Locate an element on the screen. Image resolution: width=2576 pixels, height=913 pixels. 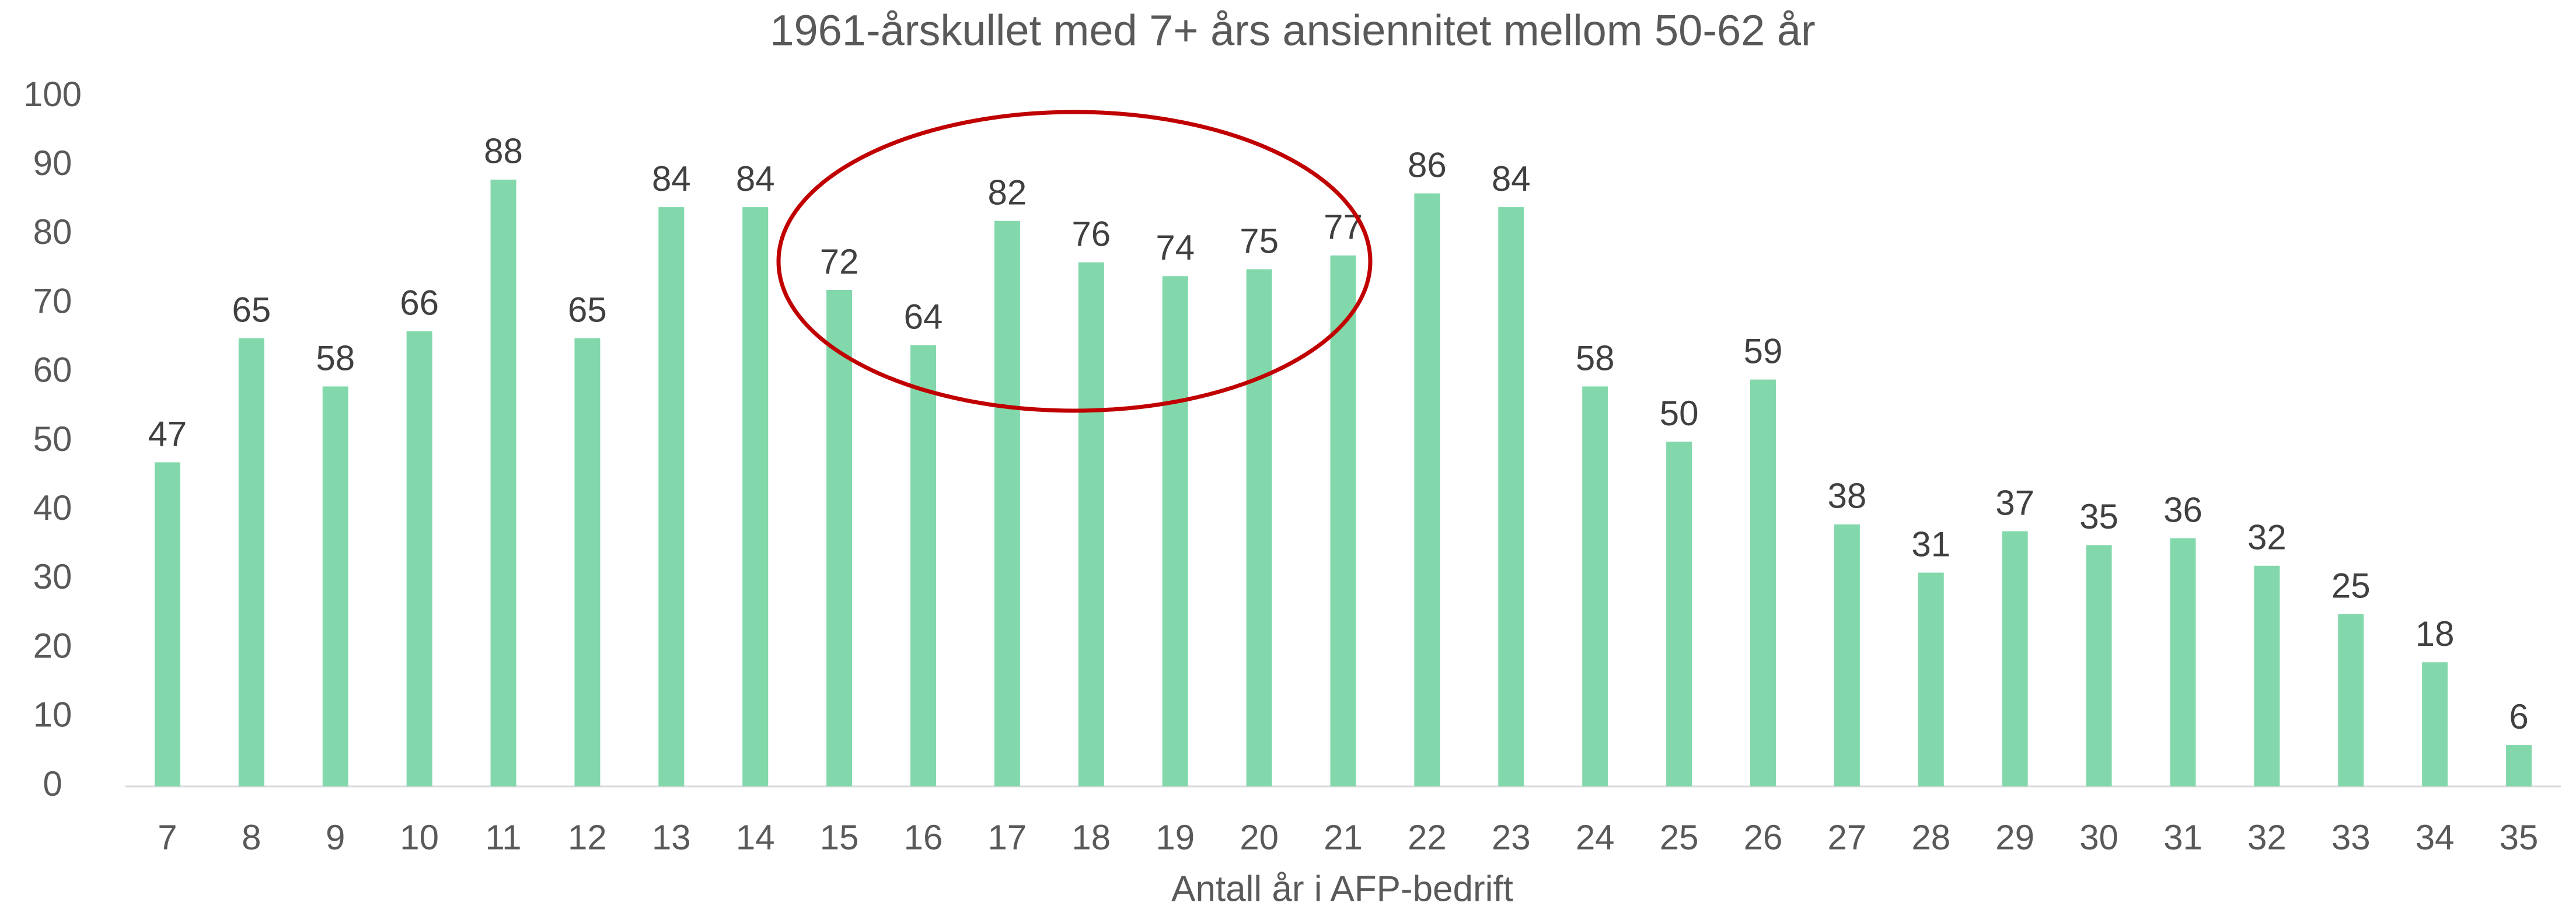
x-tick-label: 16 is located at coordinates (923, 838).